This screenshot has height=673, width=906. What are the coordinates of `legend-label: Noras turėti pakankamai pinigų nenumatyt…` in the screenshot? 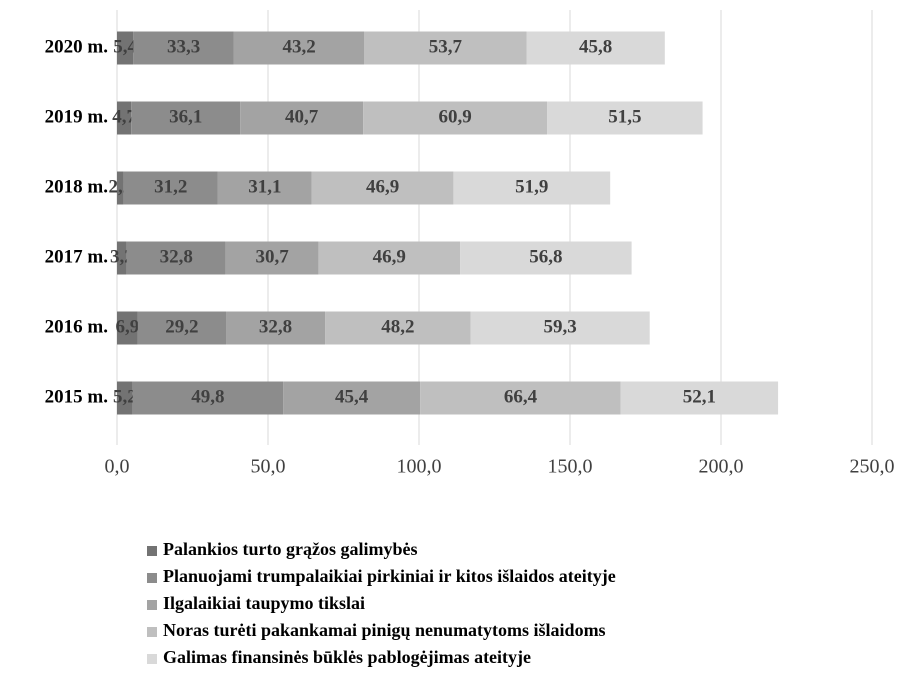 It's located at (384, 630).